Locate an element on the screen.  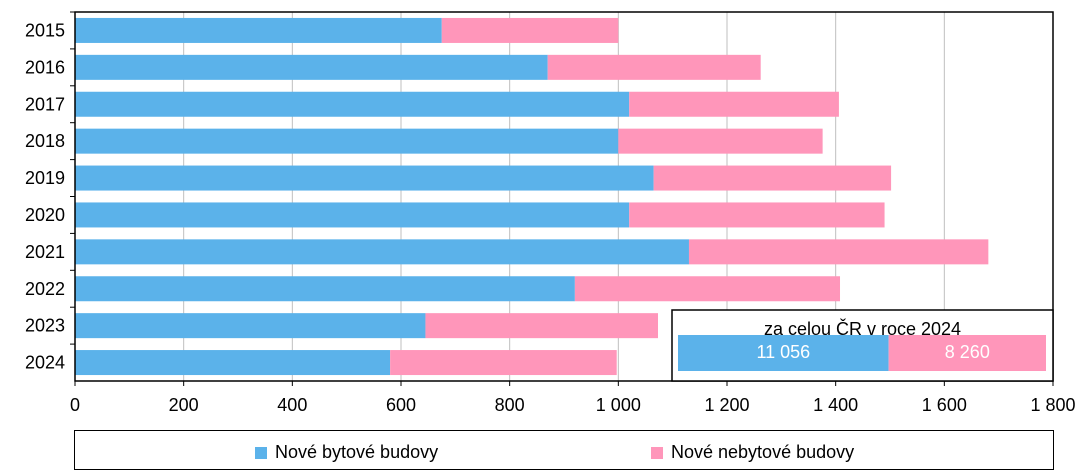
bar-bytove-2017 is located at coordinates (352, 104).